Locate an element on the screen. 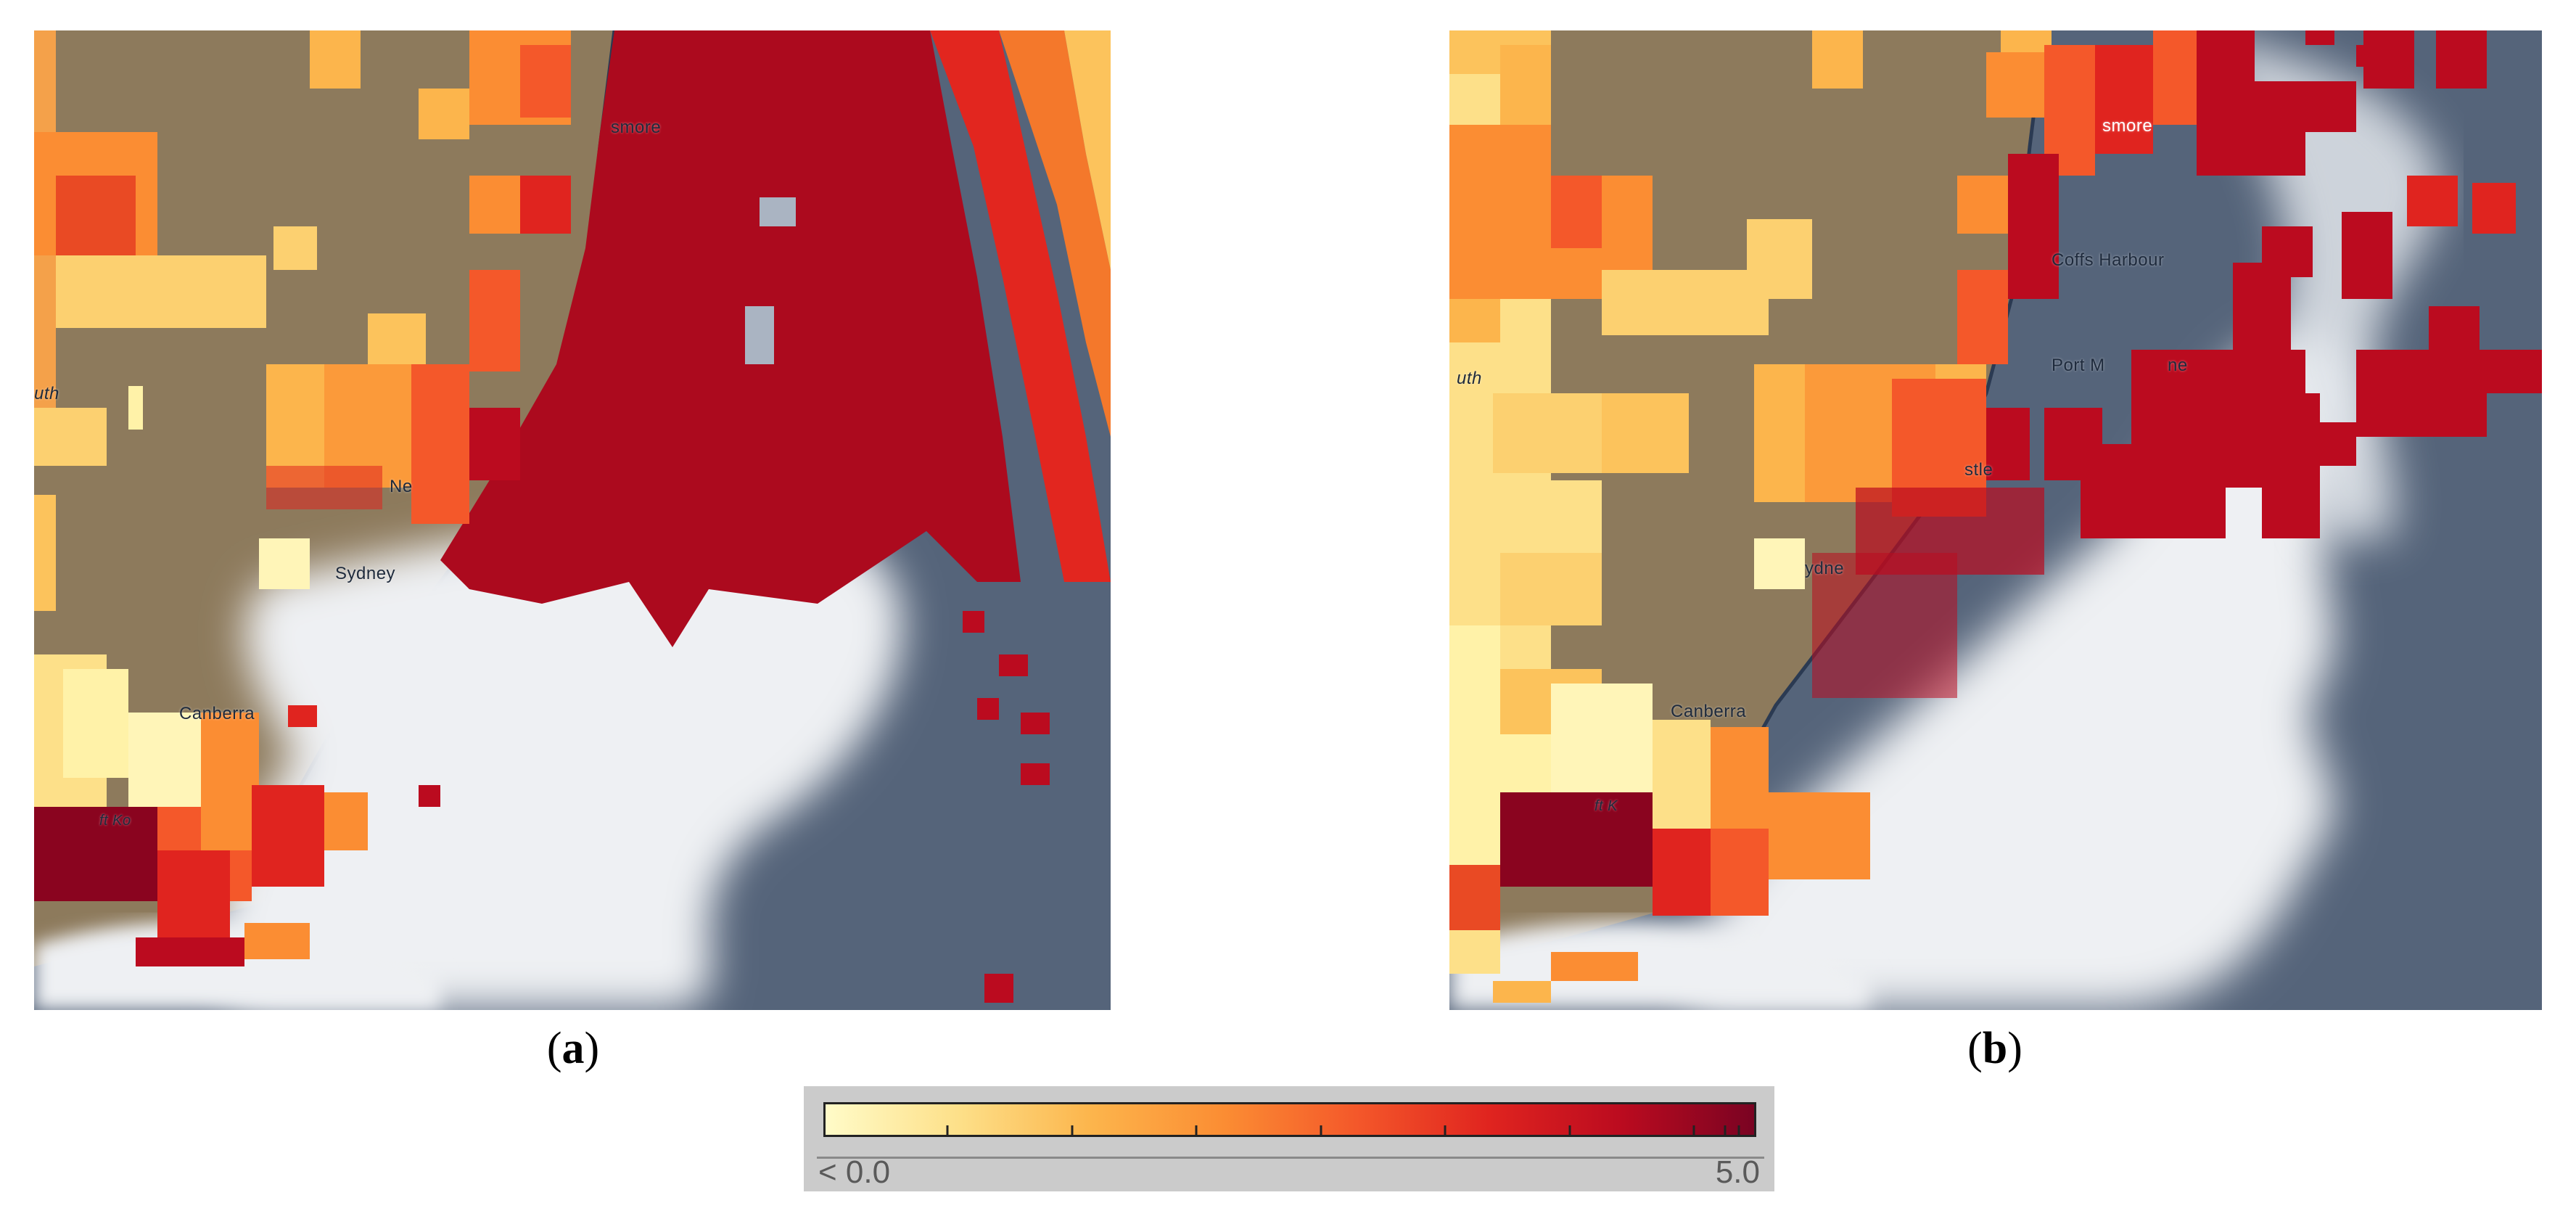 The height and width of the screenshot is (1211, 2576). color-scale-bar is located at coordinates (1289, 1119).